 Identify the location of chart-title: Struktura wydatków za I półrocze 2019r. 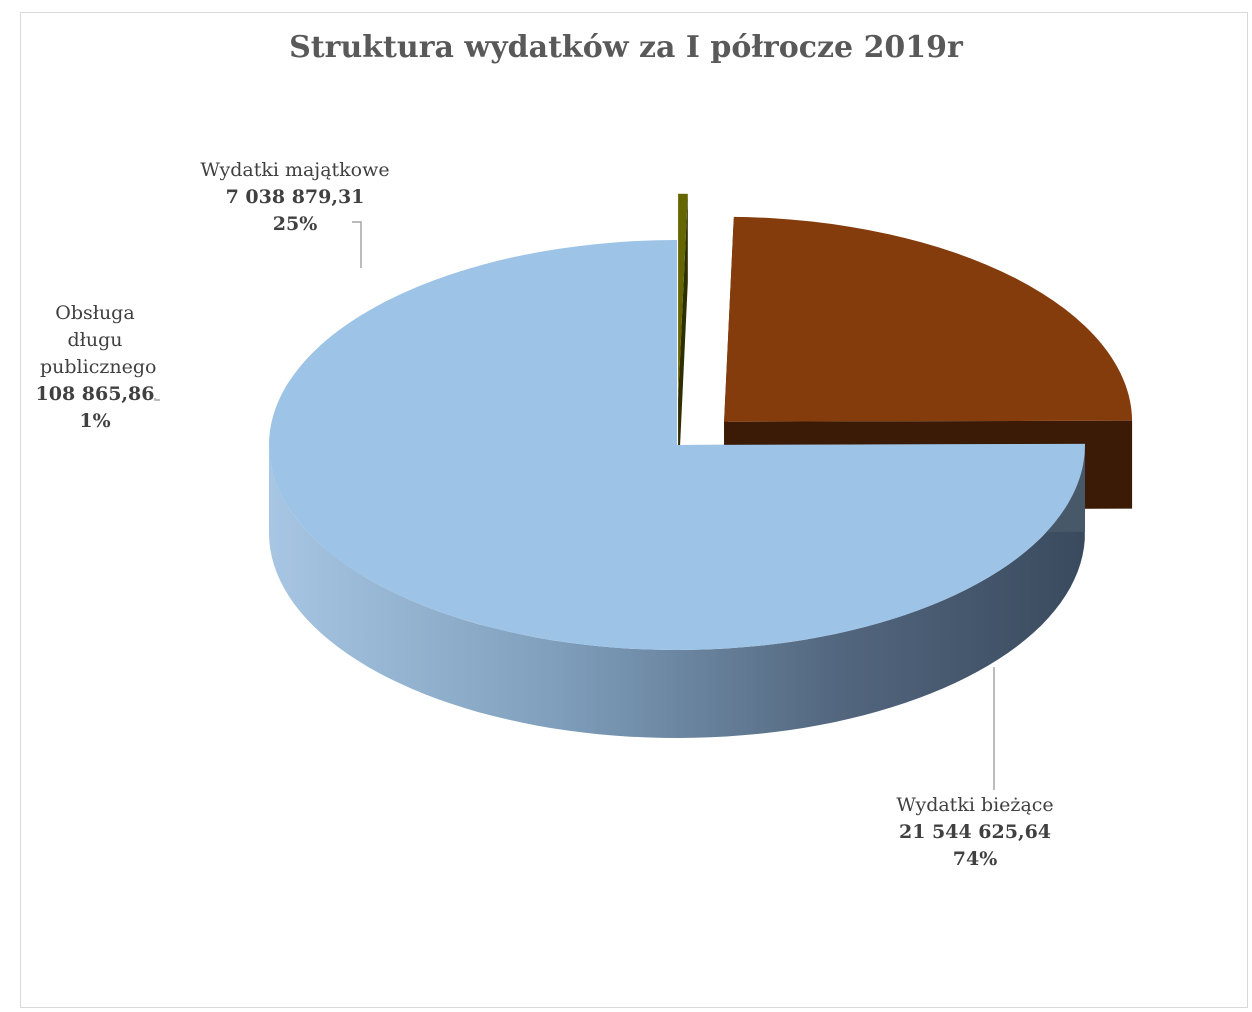
(626, 47).